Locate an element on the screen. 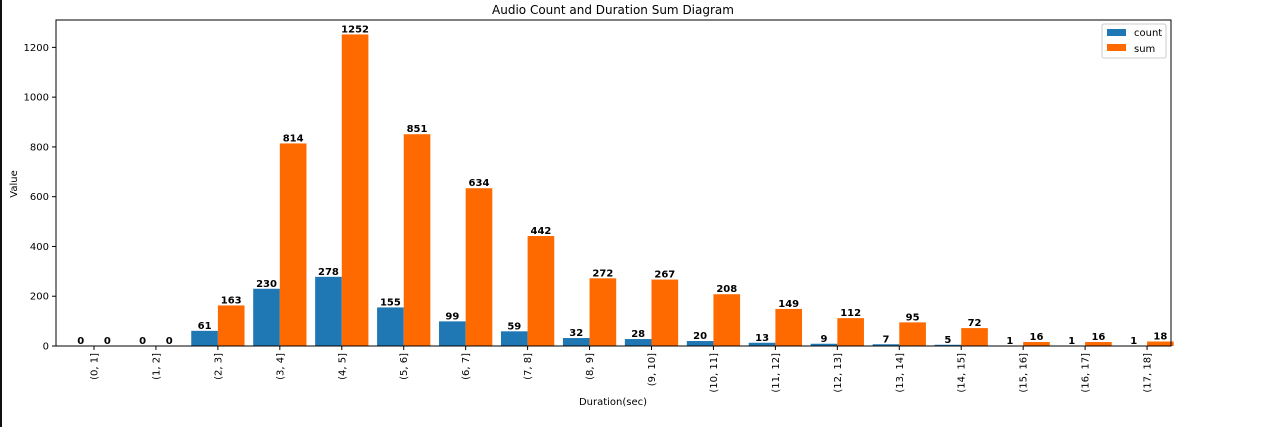 Image resolution: width=1270 pixels, height=427 pixels. x-tick-label: (13, 14] is located at coordinates (900, 373).